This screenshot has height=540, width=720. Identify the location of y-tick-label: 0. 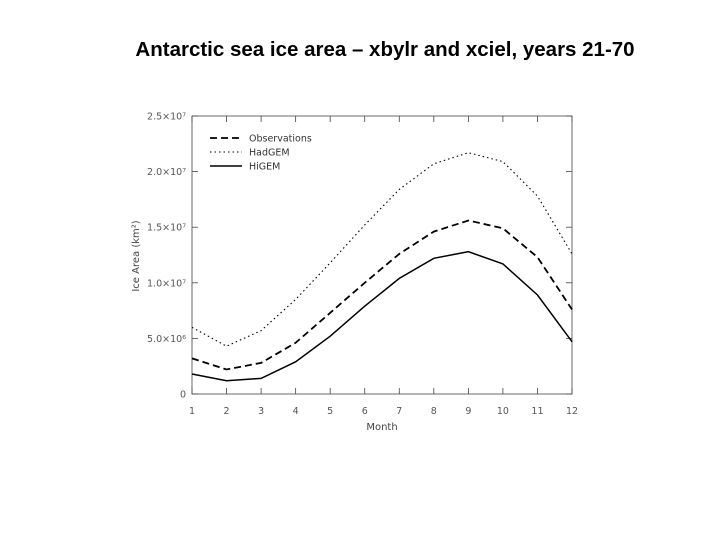
(183, 395).